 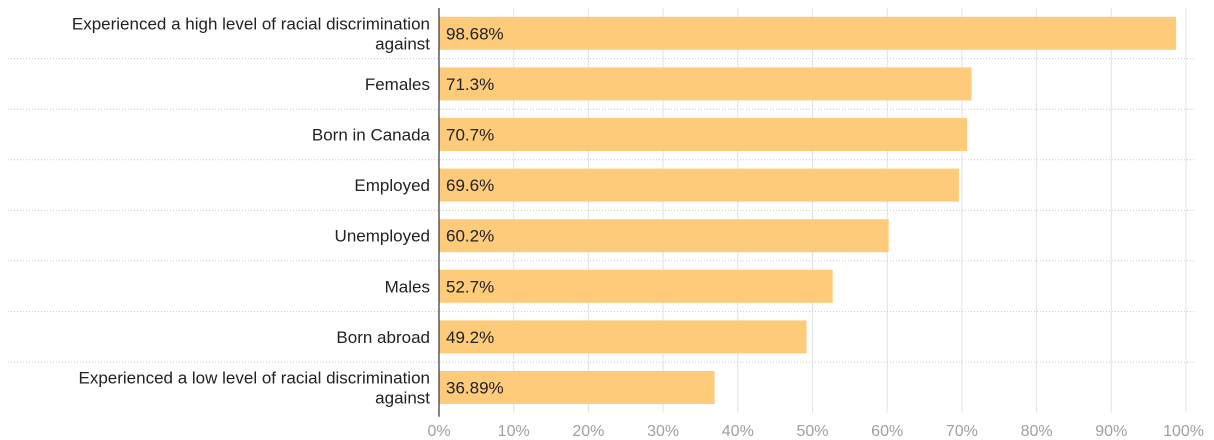 What do you see at coordinates (392, 185) in the screenshot?
I see `category-label-3: Employed` at bounding box center [392, 185].